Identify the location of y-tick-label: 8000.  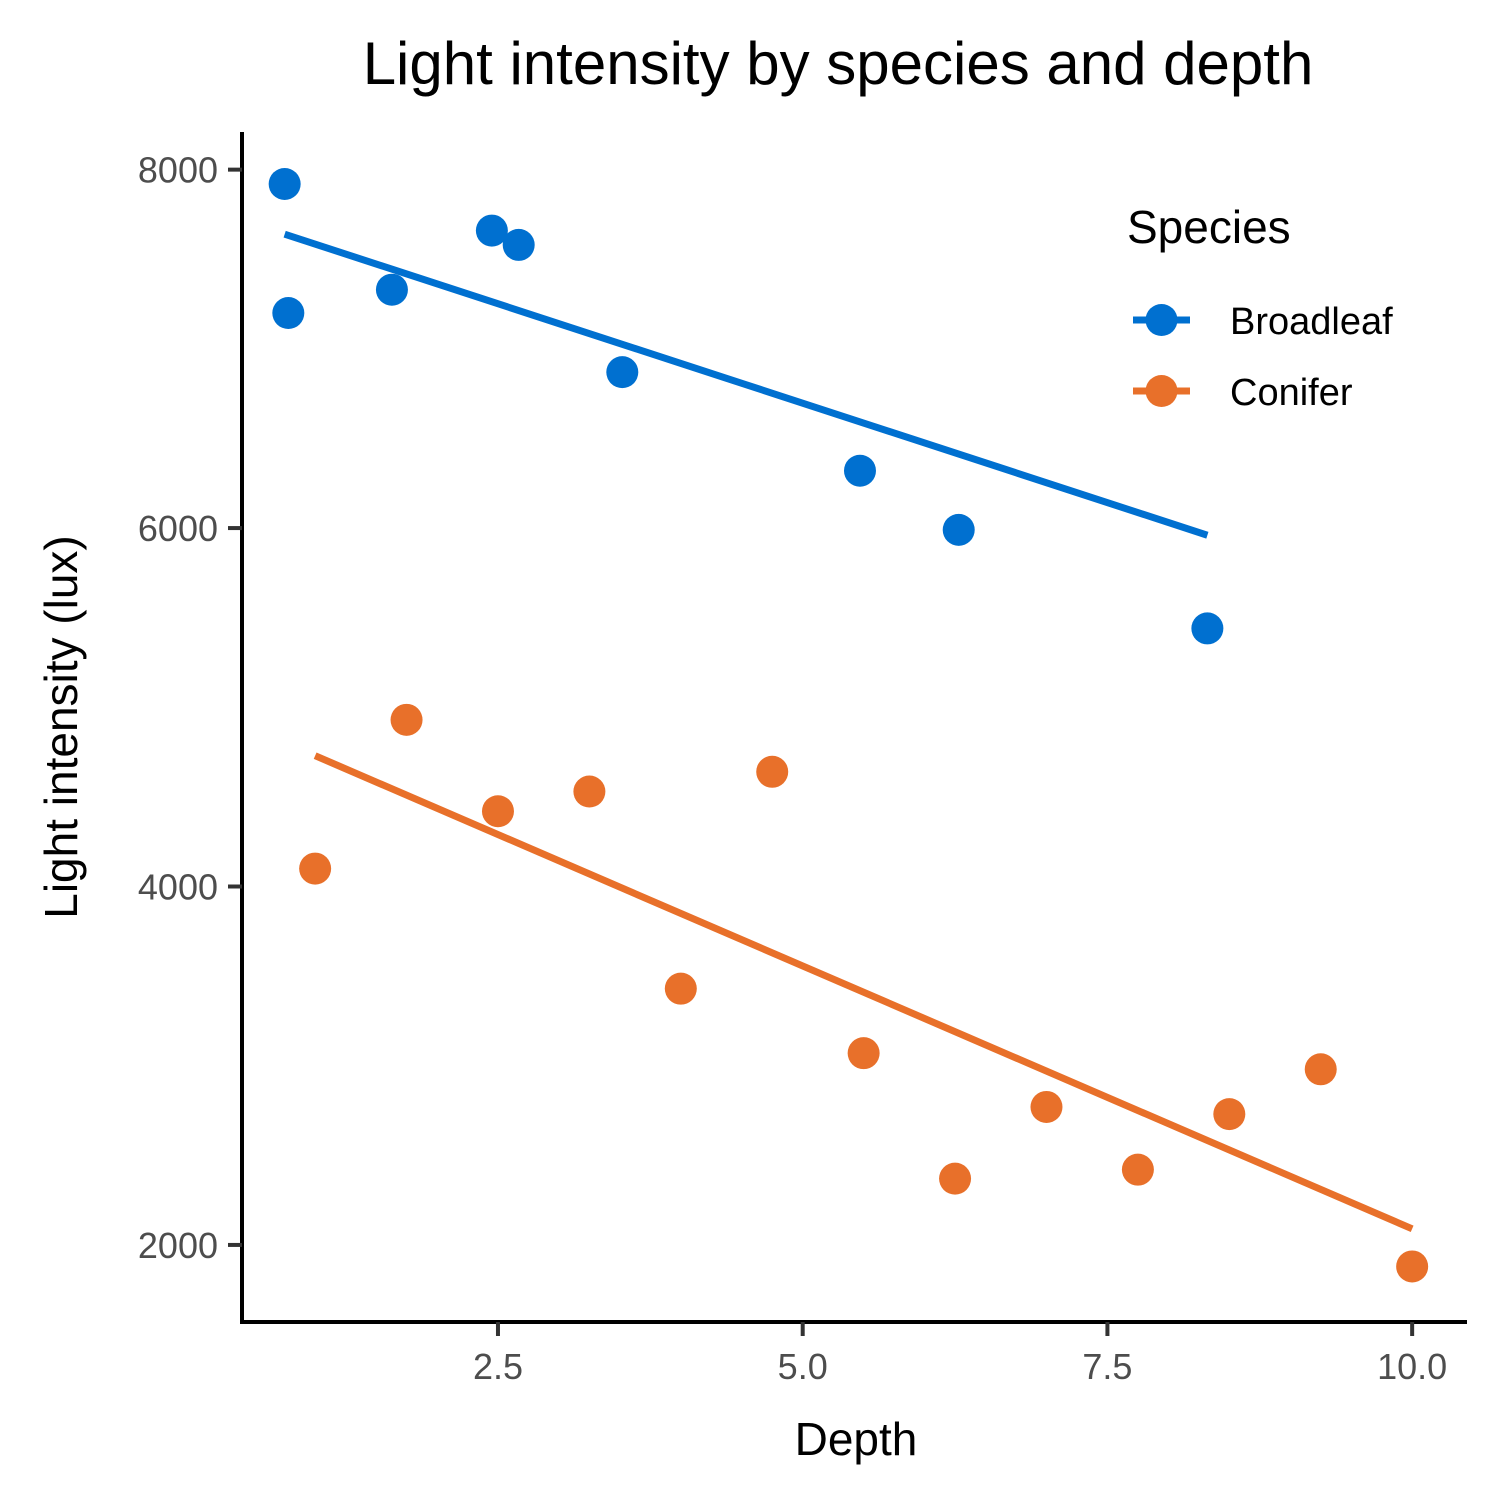
(178, 170).